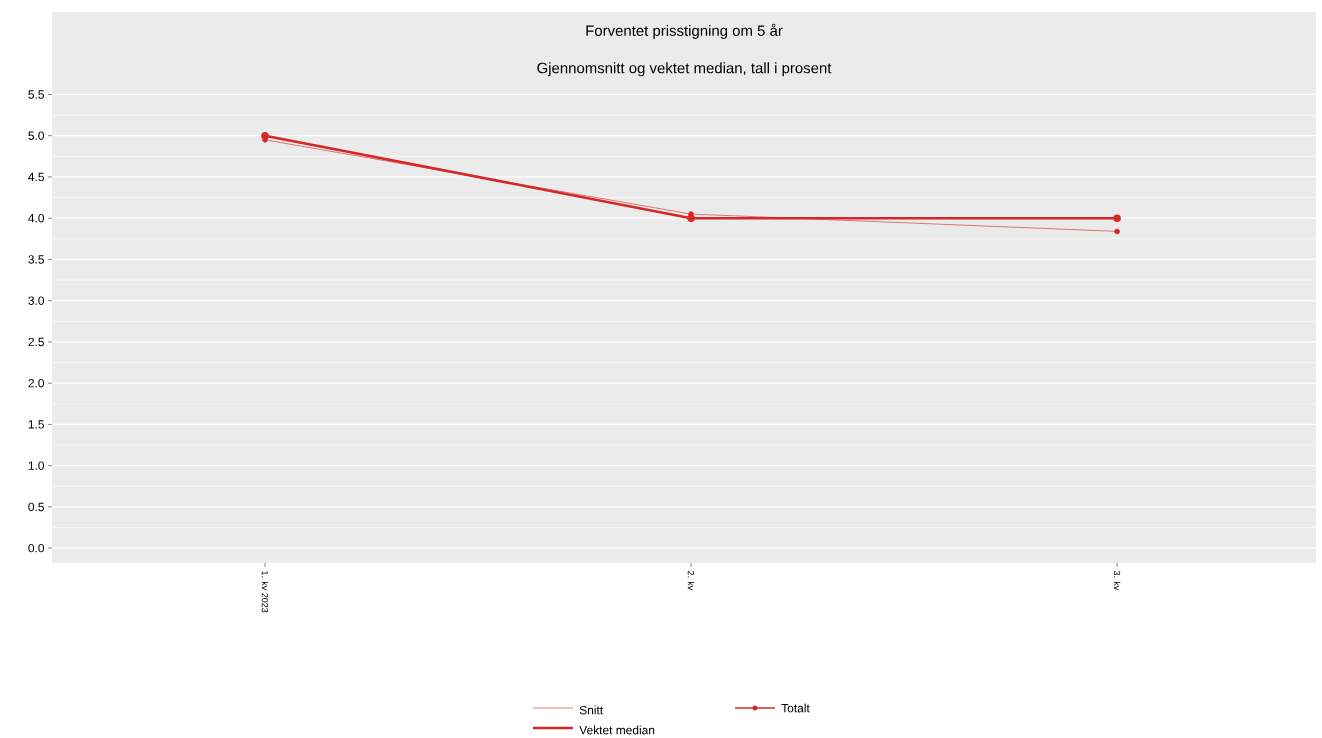  Describe the element at coordinates (1117, 580) in the screenshot. I see `x-tick-label: 3. kv` at that location.